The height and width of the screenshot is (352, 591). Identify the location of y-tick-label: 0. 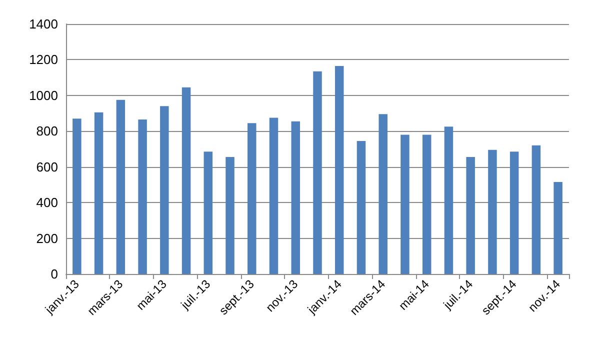
(54, 274).